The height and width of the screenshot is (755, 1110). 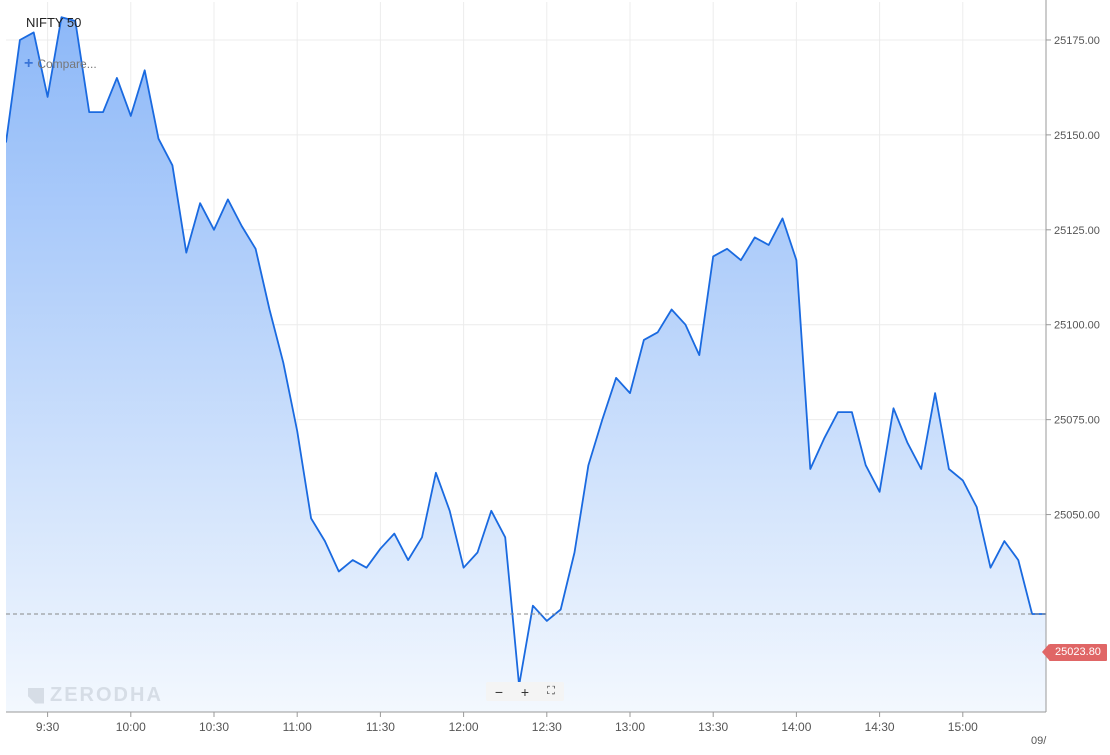 I want to click on x-tick-label: 11:00, so click(x=297, y=727).